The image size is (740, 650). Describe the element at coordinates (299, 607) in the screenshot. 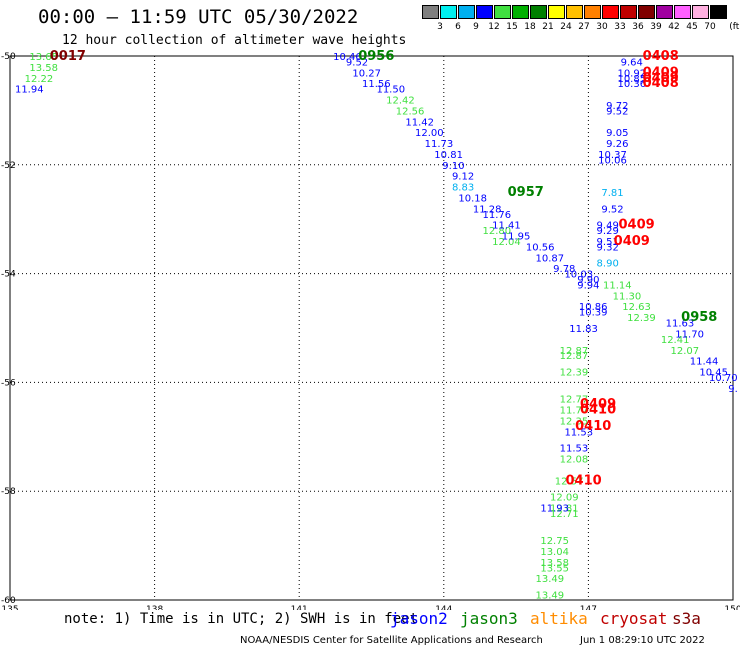

I see `x-tick-label: 141` at that location.